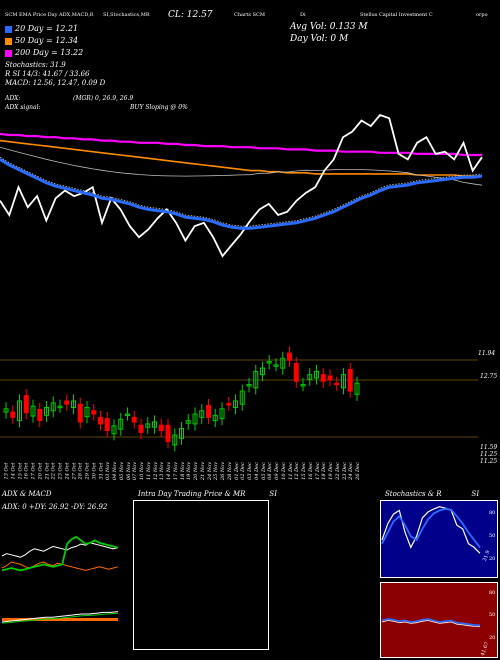 This screenshot has height=660, width=500. What do you see at coordinates (489, 461) in the screenshot?
I see `price-label-low3: 11.25` at bounding box center [489, 461].